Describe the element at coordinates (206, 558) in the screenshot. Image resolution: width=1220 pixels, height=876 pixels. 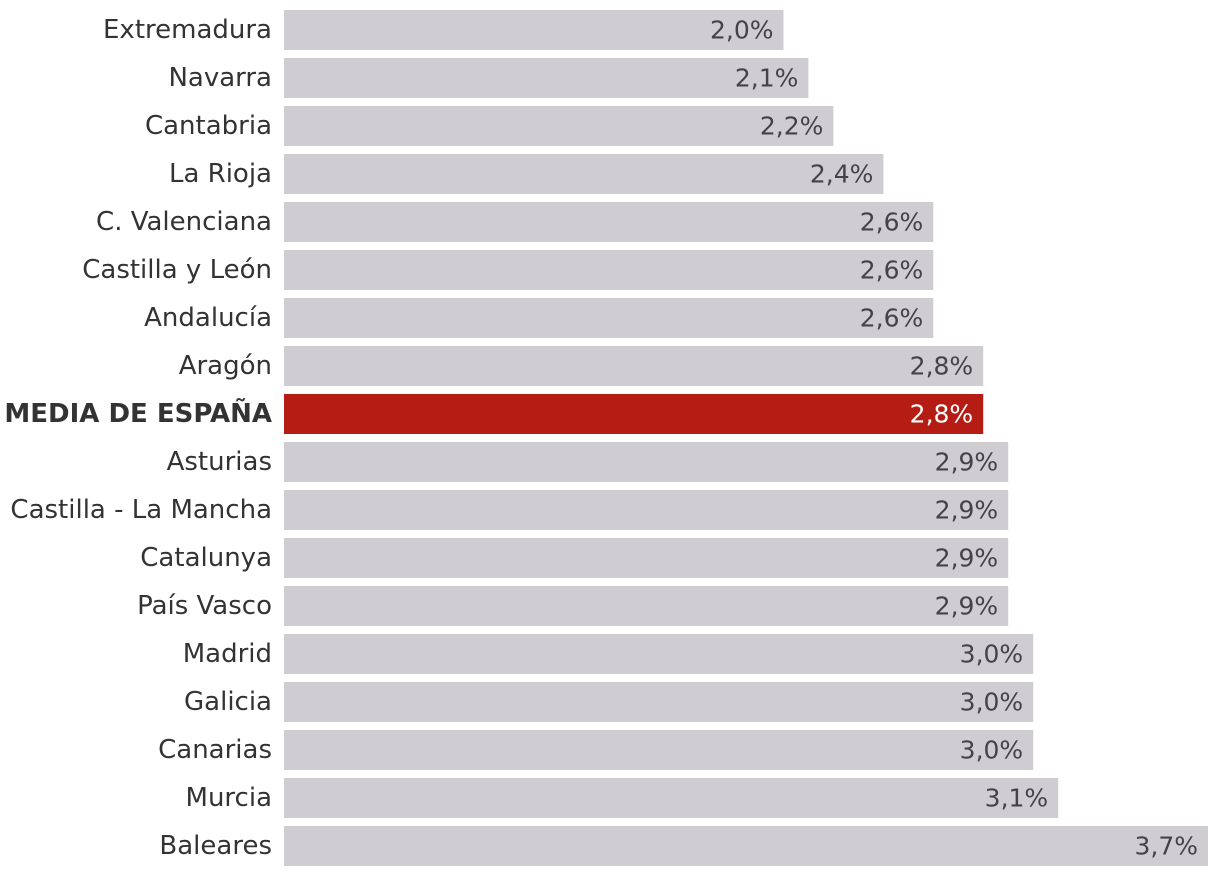
I see `category-label: Catalunya` at that location.